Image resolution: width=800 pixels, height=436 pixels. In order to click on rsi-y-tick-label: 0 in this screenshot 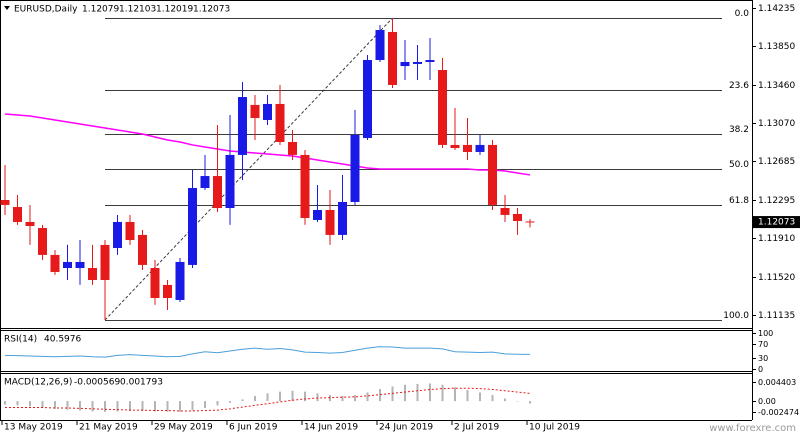, I will do `click(760, 369)`.